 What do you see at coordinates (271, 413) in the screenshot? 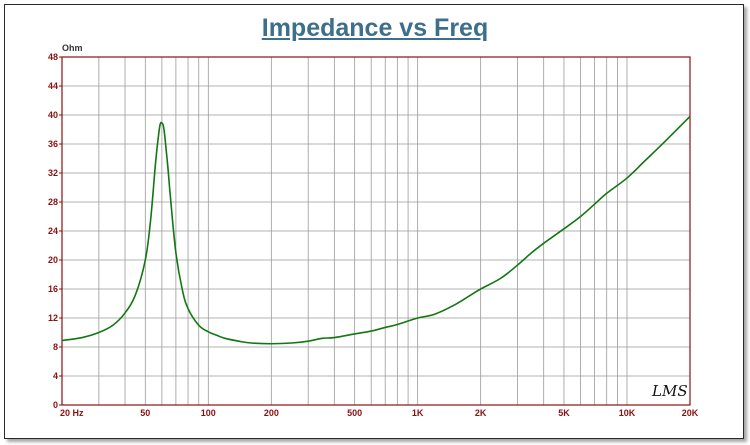
I see `x-tick-label: 200` at bounding box center [271, 413].